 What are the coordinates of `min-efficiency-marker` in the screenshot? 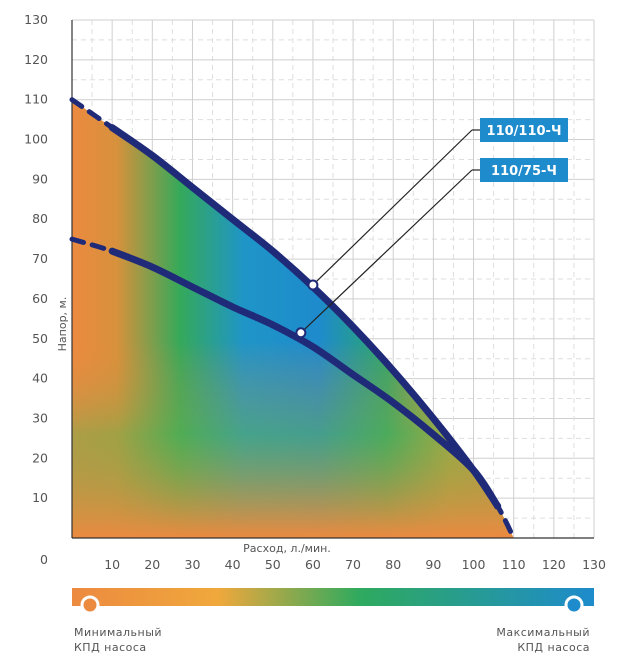 It's located at (90, 605).